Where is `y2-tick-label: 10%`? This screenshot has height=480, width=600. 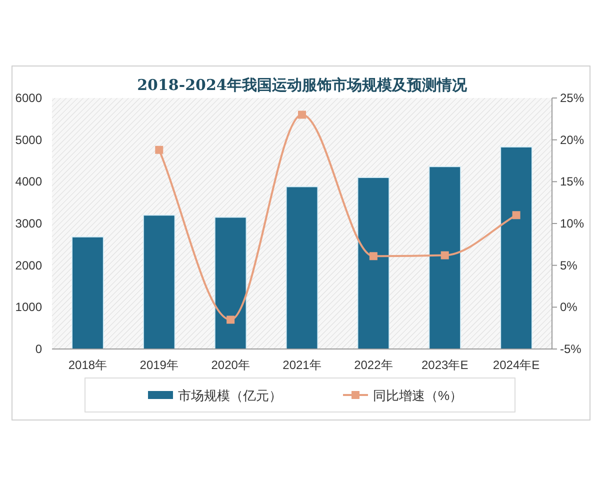 y2-tick-label: 10% is located at coordinates (572, 223).